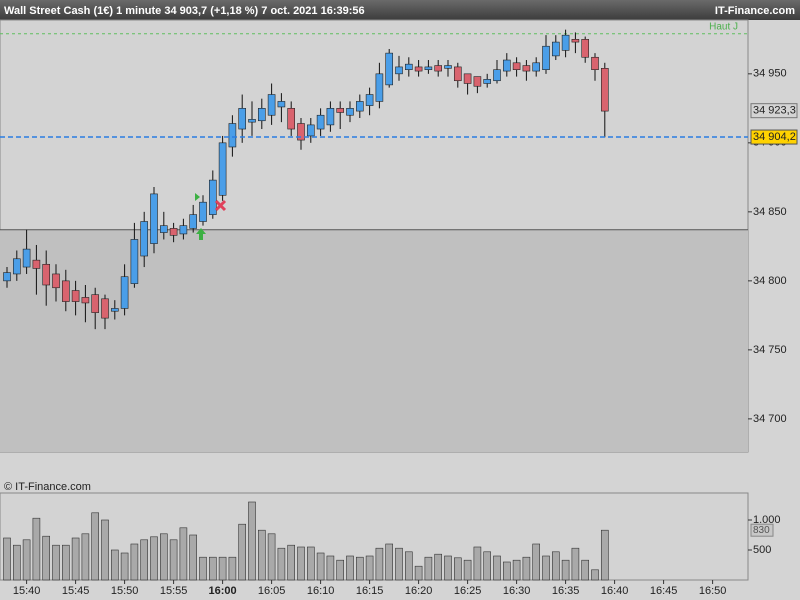  What do you see at coordinates (517, 591) in the screenshot?
I see `x-tick-label: 16:30` at bounding box center [517, 591].